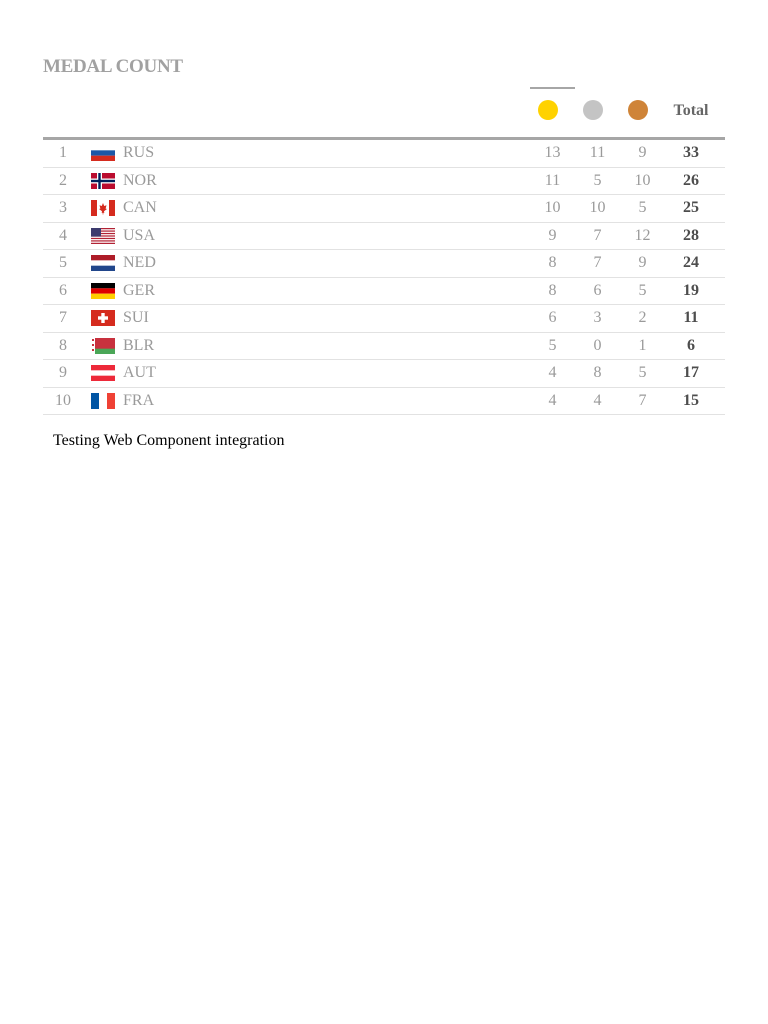 This screenshot has height=1024, width=768. I want to click on table-row: 1 RUS 13 11 9 33, so click(384, 154).